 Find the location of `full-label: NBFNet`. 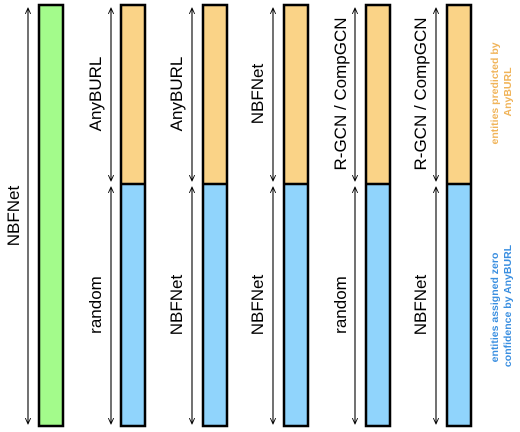

full-label: NBFNet is located at coordinates (13, 216).